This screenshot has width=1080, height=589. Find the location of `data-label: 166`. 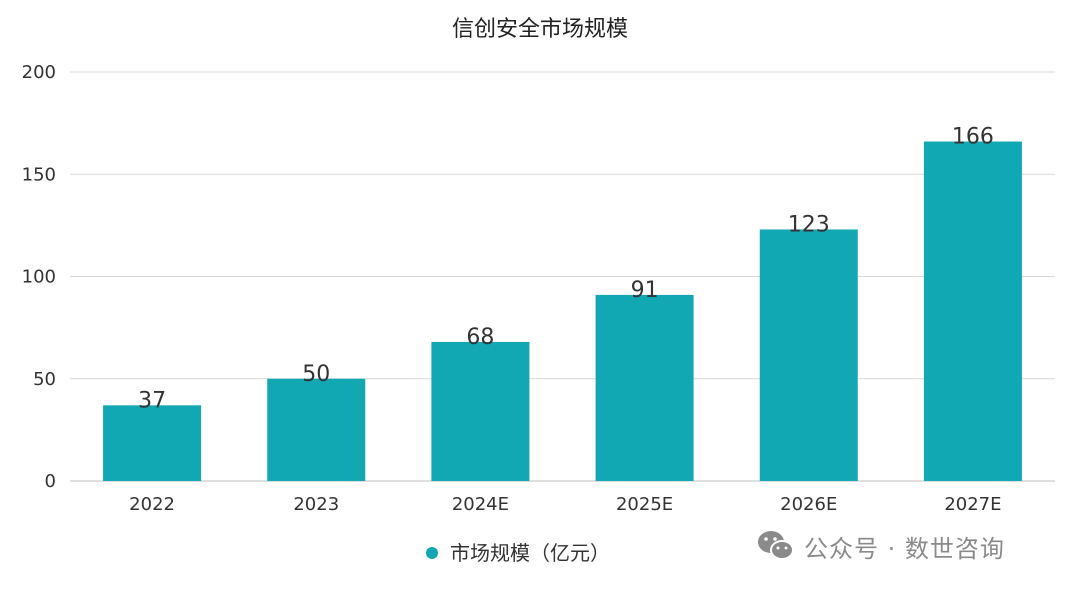

data-label: 166 is located at coordinates (973, 137).